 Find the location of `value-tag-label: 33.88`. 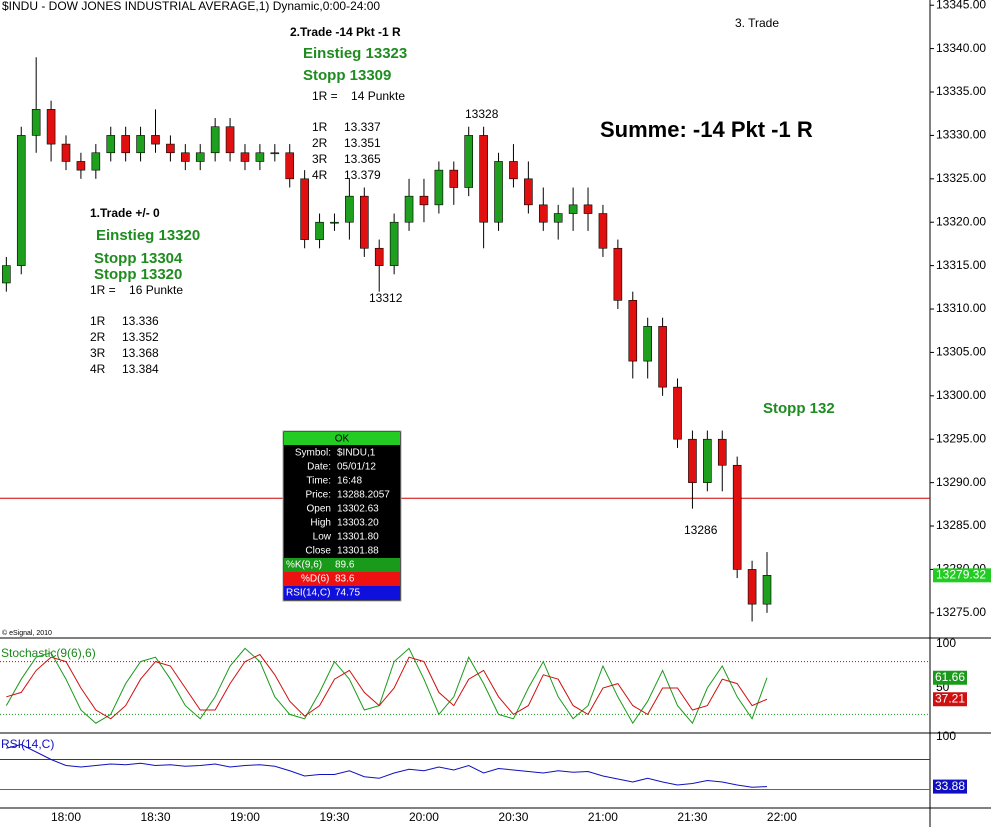

value-tag-label: 33.88 is located at coordinates (950, 786).